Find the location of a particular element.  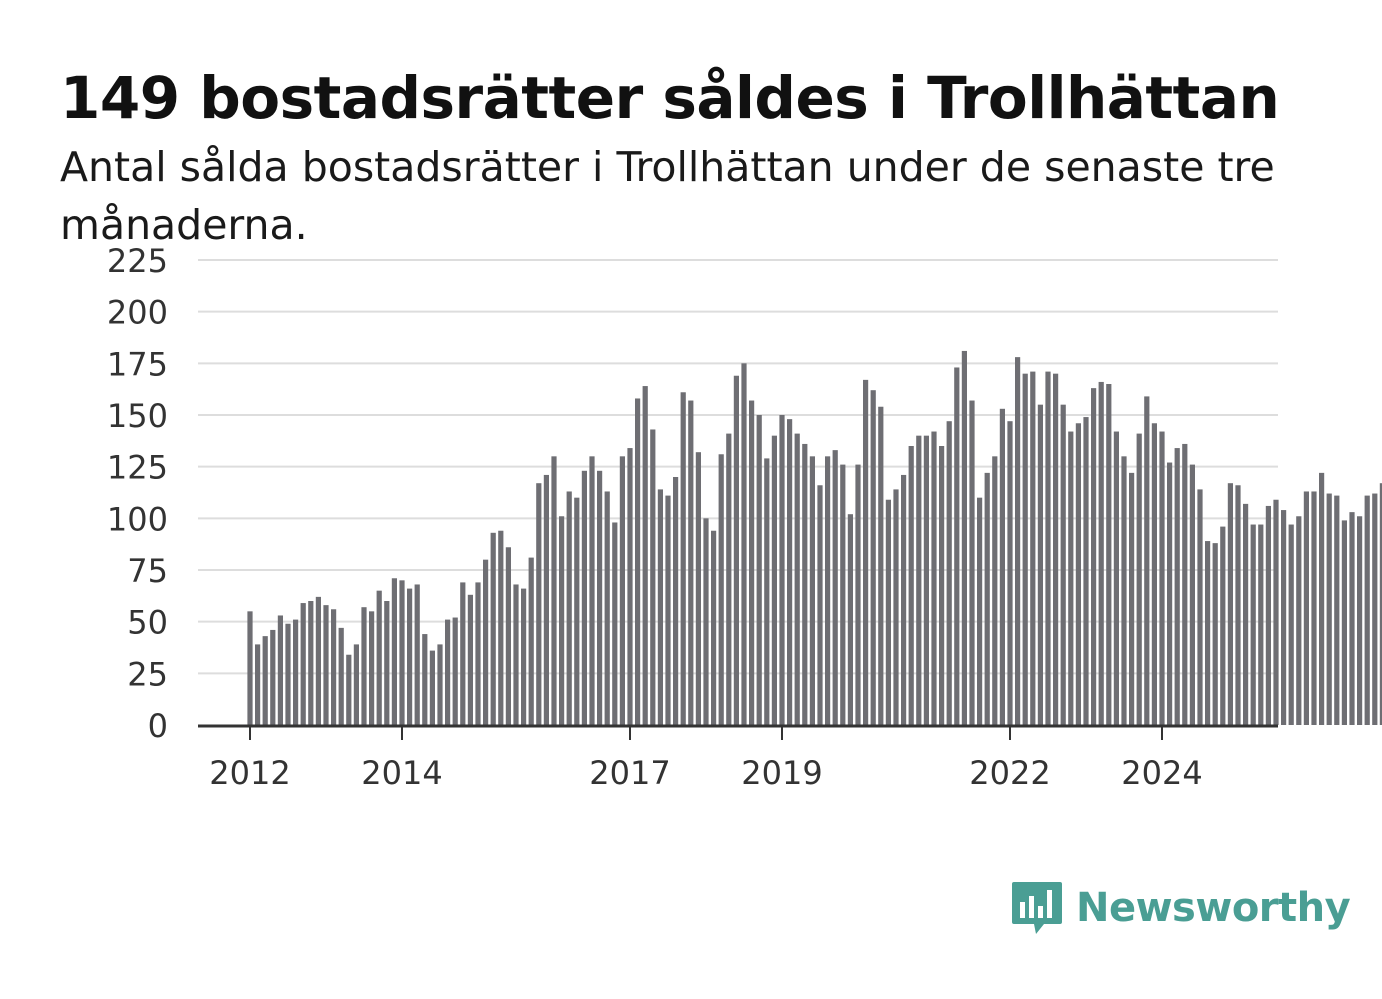

y-tick-label: 100 is located at coordinates (137, 519).